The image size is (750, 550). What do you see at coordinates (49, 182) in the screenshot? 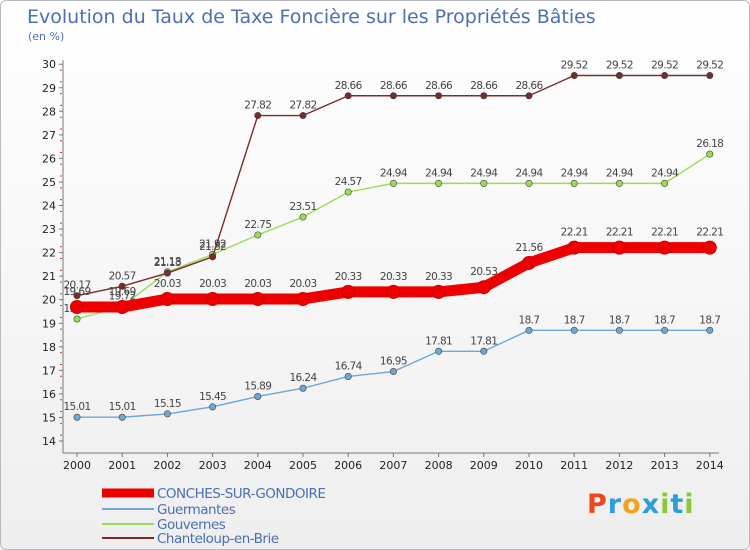
I see `y-tick-label: 25` at bounding box center [49, 182].